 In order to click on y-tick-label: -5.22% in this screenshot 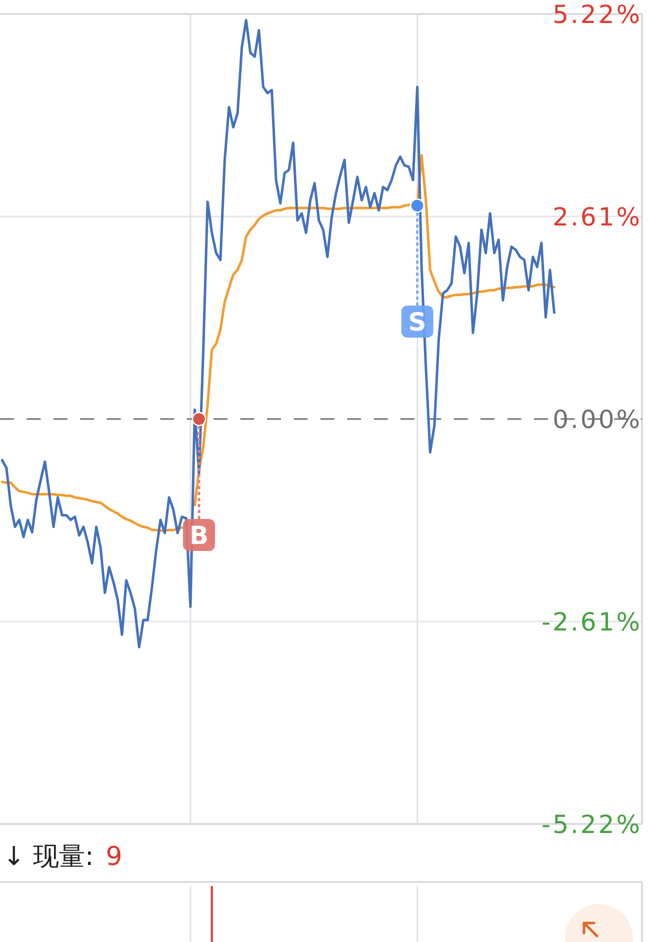, I will do `click(592, 824)`.